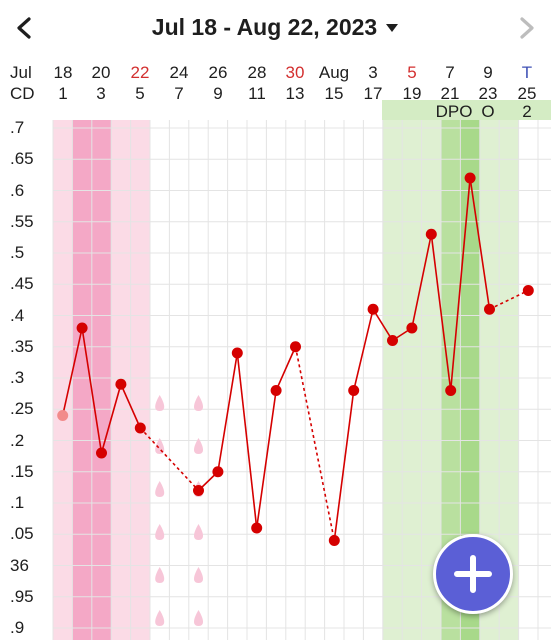  I want to click on cycle-day-label: 25, so click(527, 93).